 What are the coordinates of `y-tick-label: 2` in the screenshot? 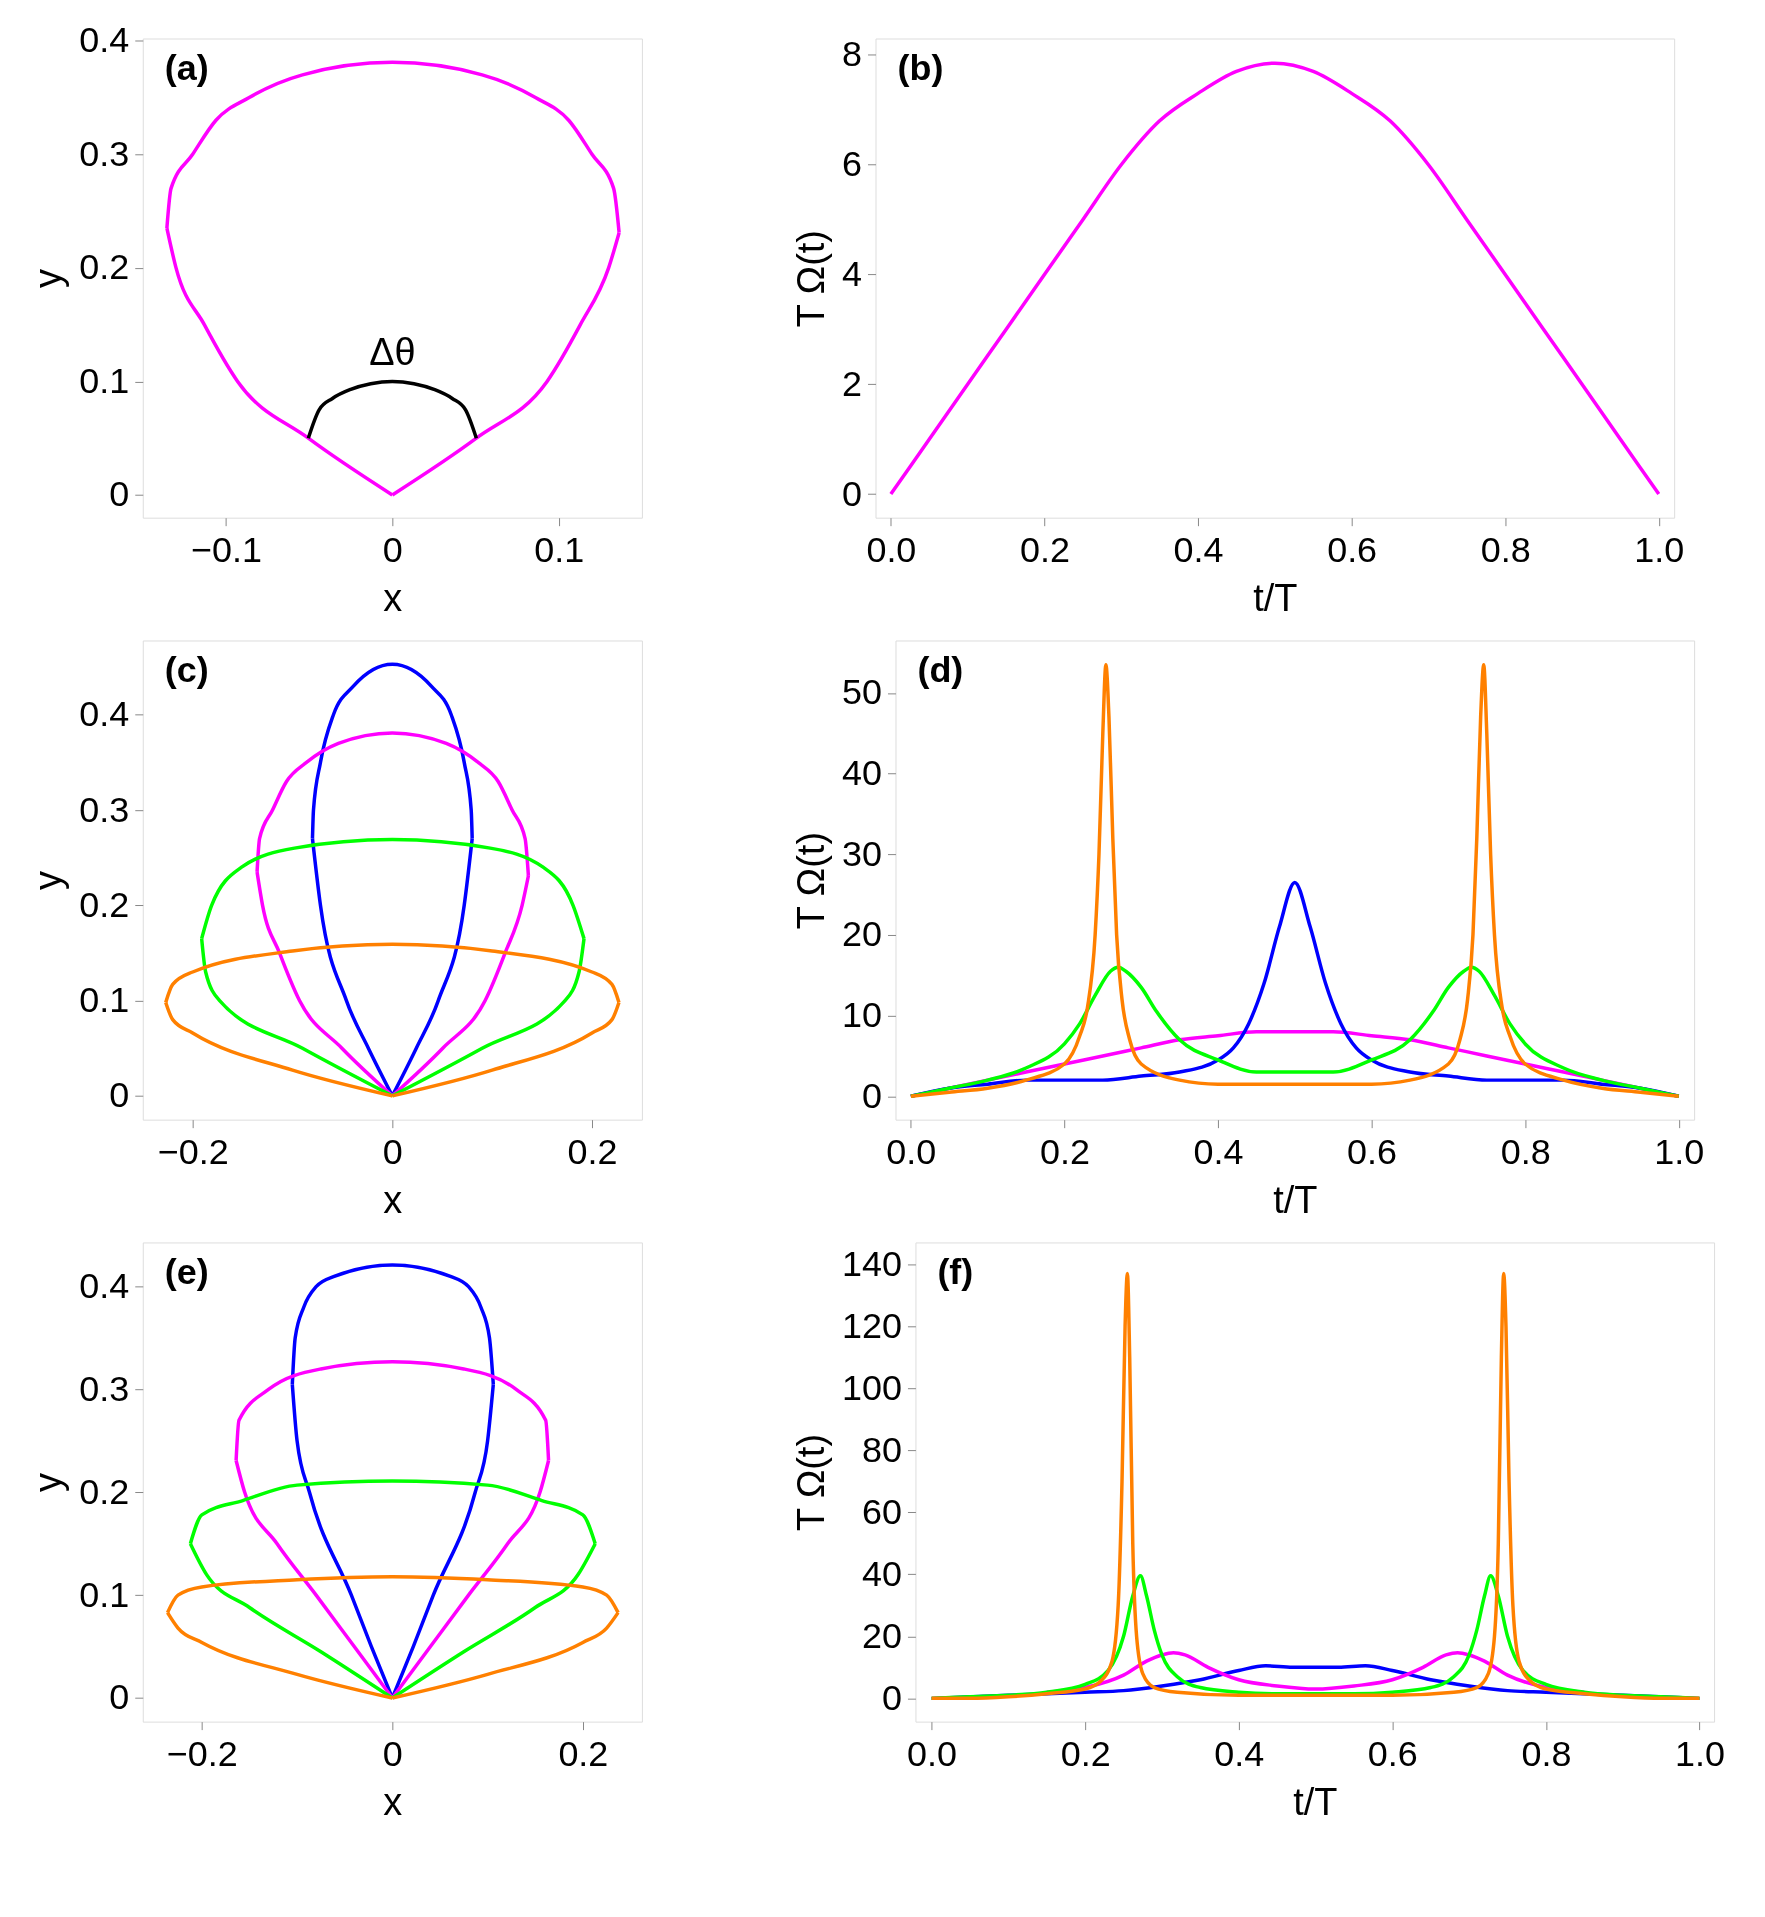 It's located at (852, 383).